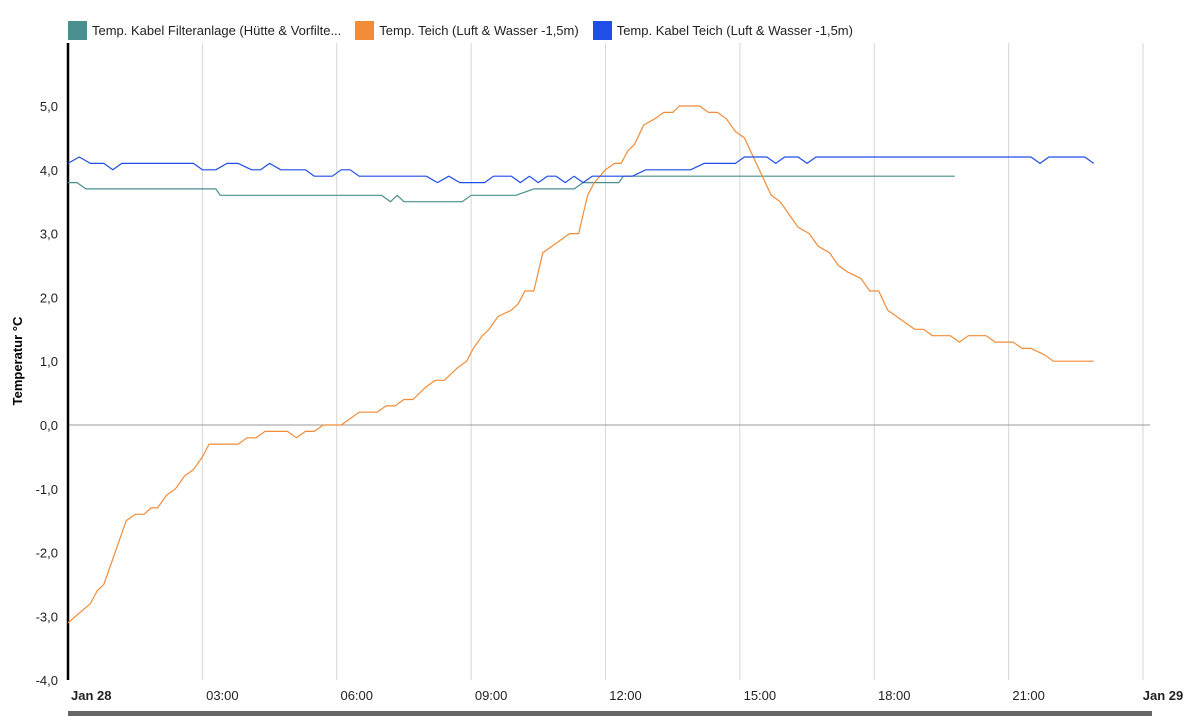 The height and width of the screenshot is (716, 1201). Describe the element at coordinates (49, 170) in the screenshot. I see `y-tick-label: 4,0` at that location.